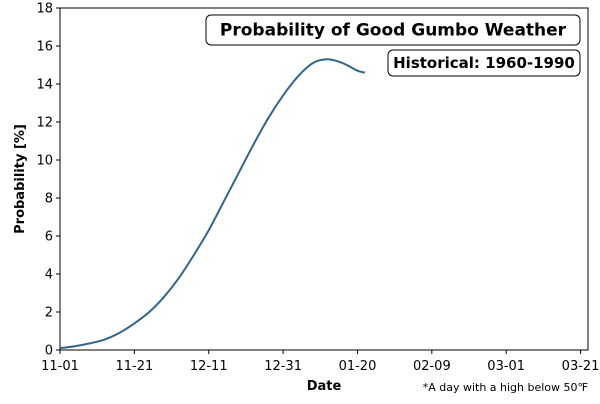 The height and width of the screenshot is (404, 600). I want to click on chart-subtitle: Historical: 1960-1990, so click(484, 63).